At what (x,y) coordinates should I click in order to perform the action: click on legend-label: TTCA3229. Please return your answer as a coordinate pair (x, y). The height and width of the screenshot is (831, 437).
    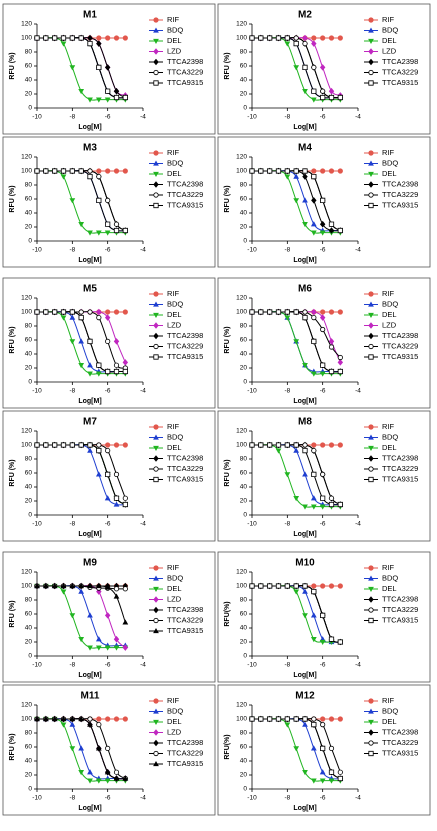
    Looking at the image, I should click on (185, 468).